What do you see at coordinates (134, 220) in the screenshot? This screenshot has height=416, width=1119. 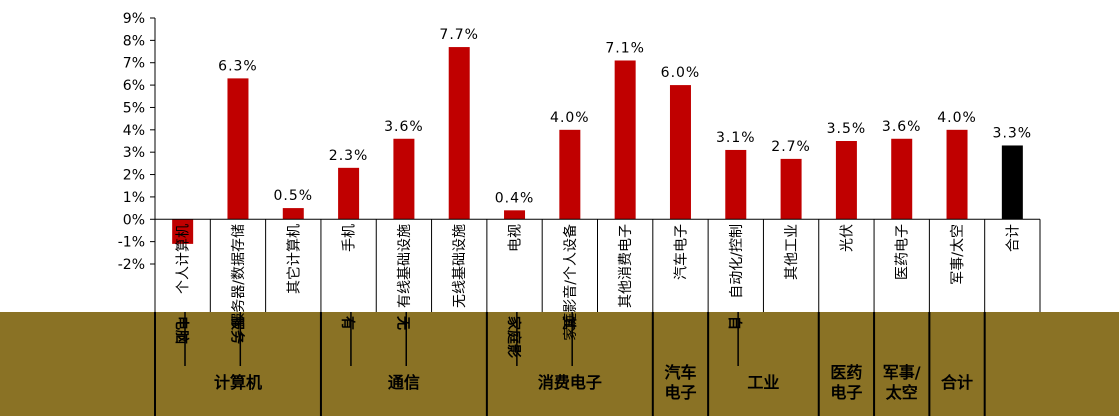 I see `y-tick-label: 0%` at bounding box center [134, 220].